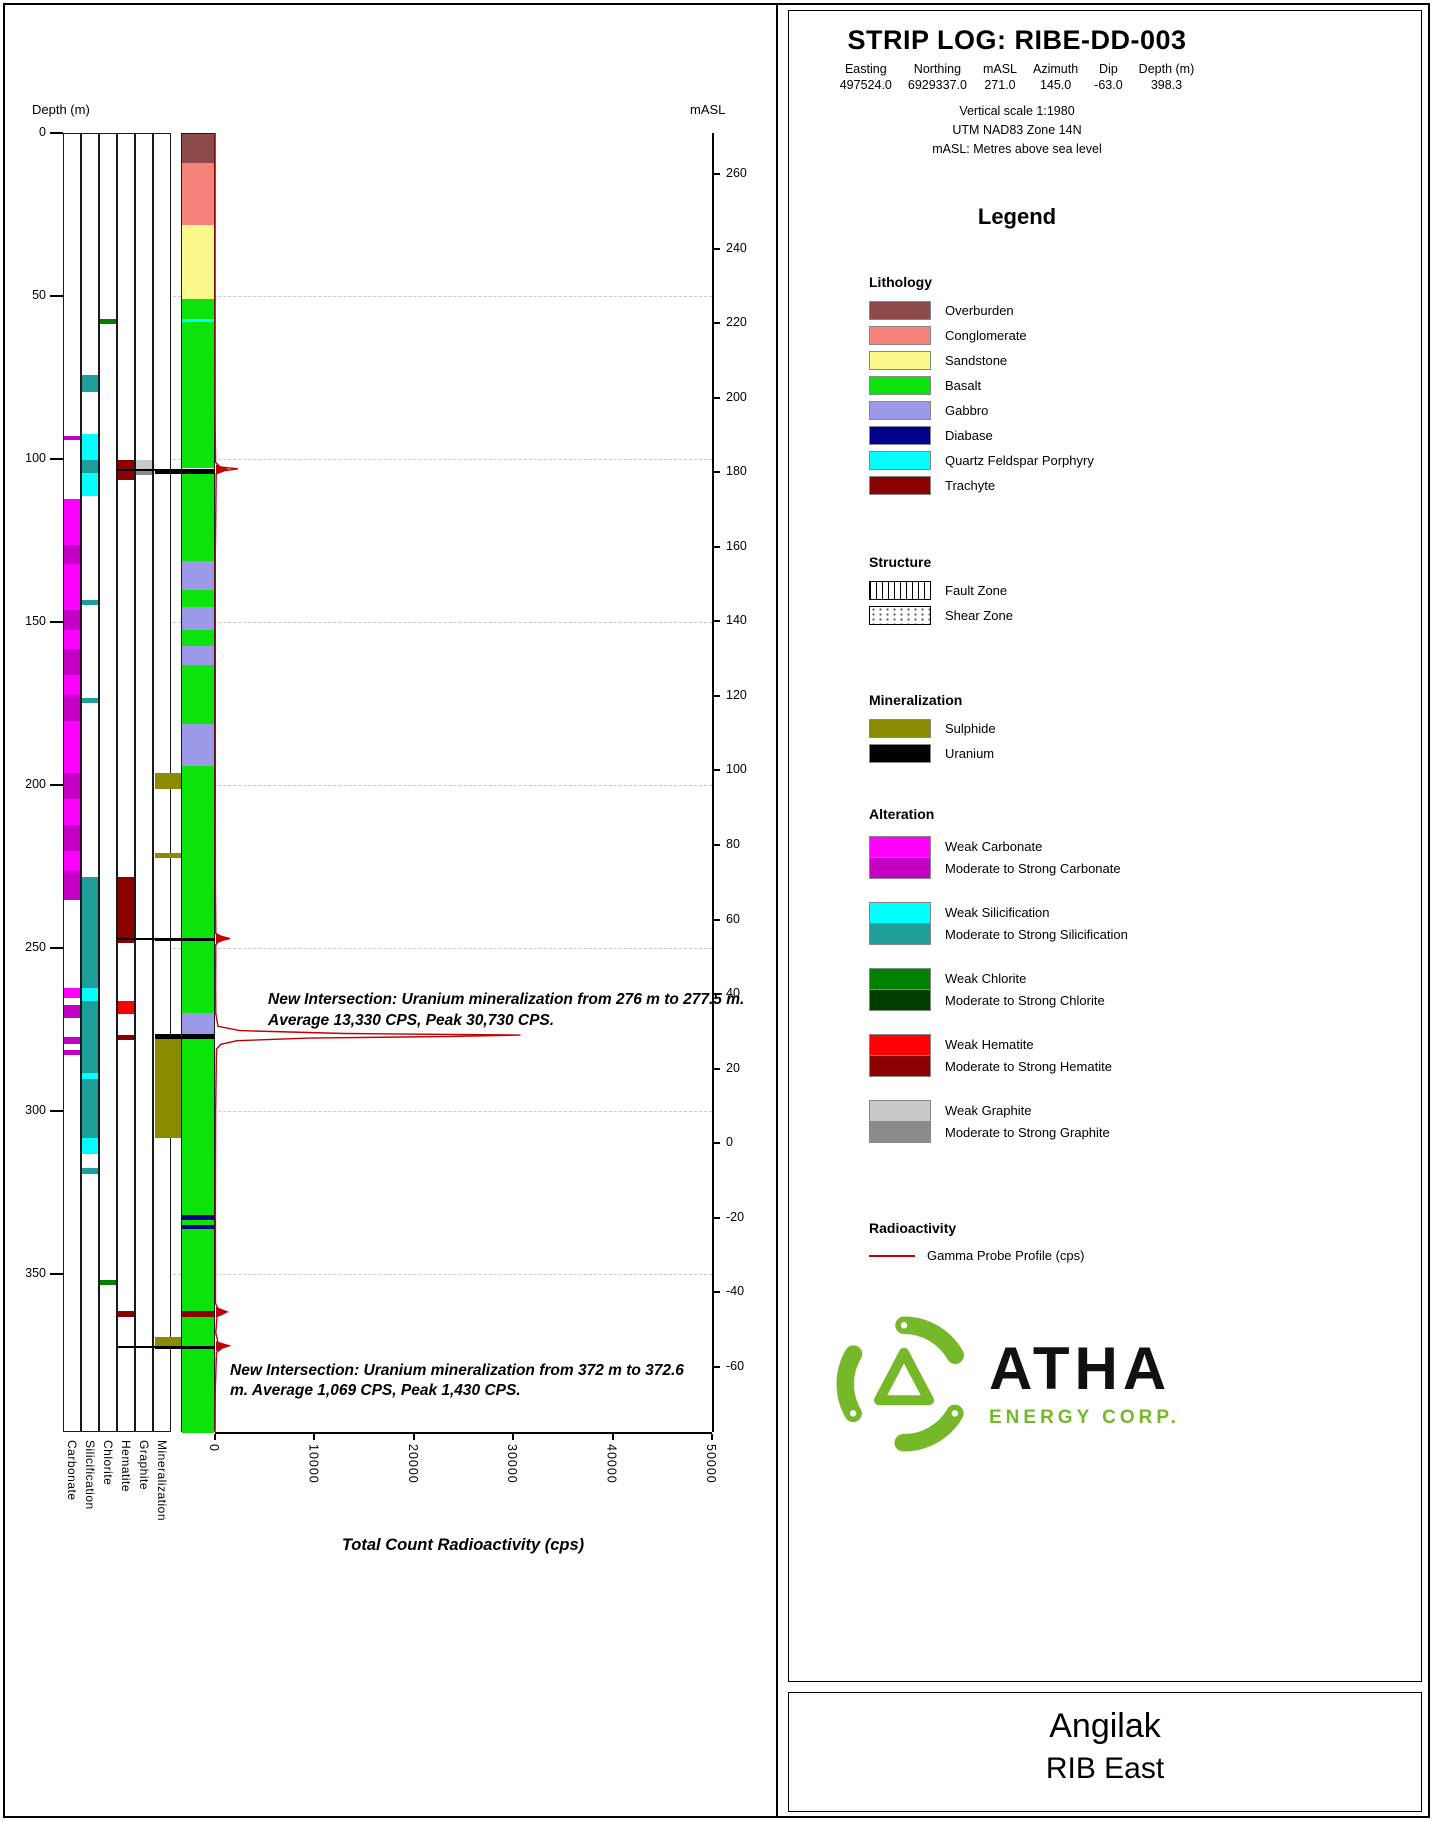  What do you see at coordinates (1145, 435) in the screenshot?
I see `legend-item-diabase: Diabase` at bounding box center [1145, 435].